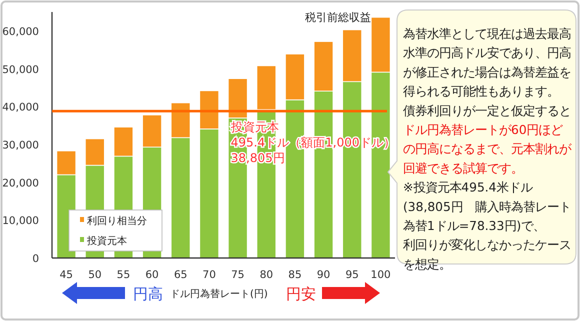 The height and width of the screenshot is (321, 580). I want to click on x-tick-label: 100, so click(380, 275).